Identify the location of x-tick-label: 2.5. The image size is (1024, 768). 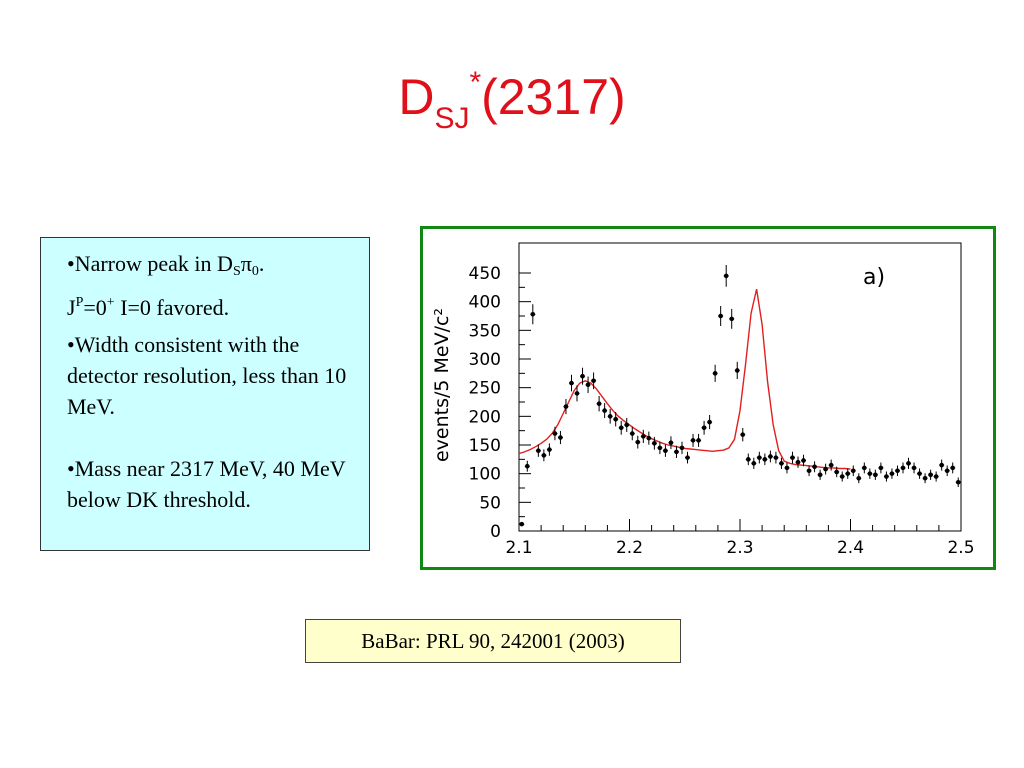
(960, 548).